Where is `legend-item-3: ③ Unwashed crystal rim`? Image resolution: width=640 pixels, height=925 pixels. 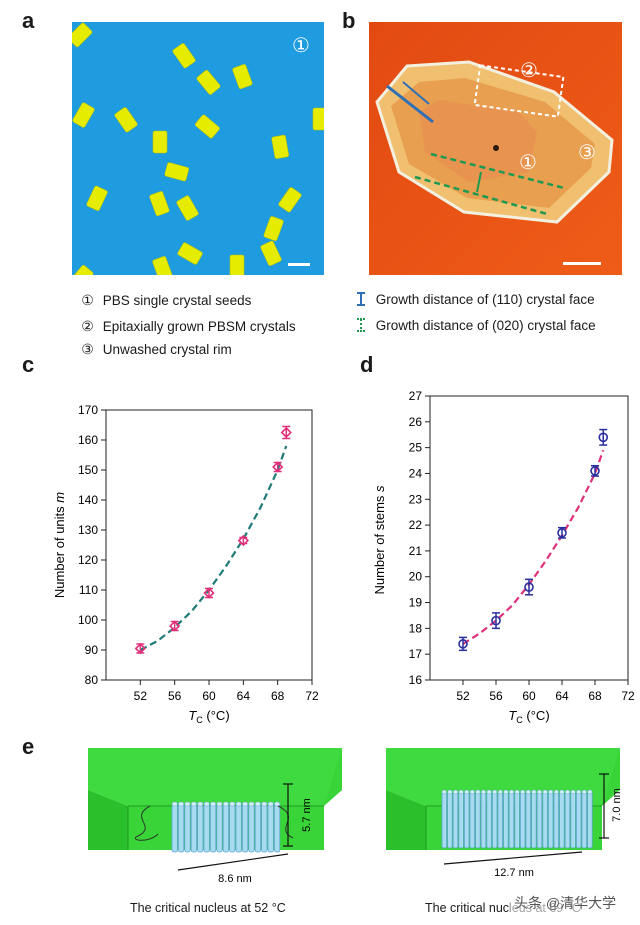
legend-item-3: ③ Unwashed crystal rim is located at coordinates (156, 349).